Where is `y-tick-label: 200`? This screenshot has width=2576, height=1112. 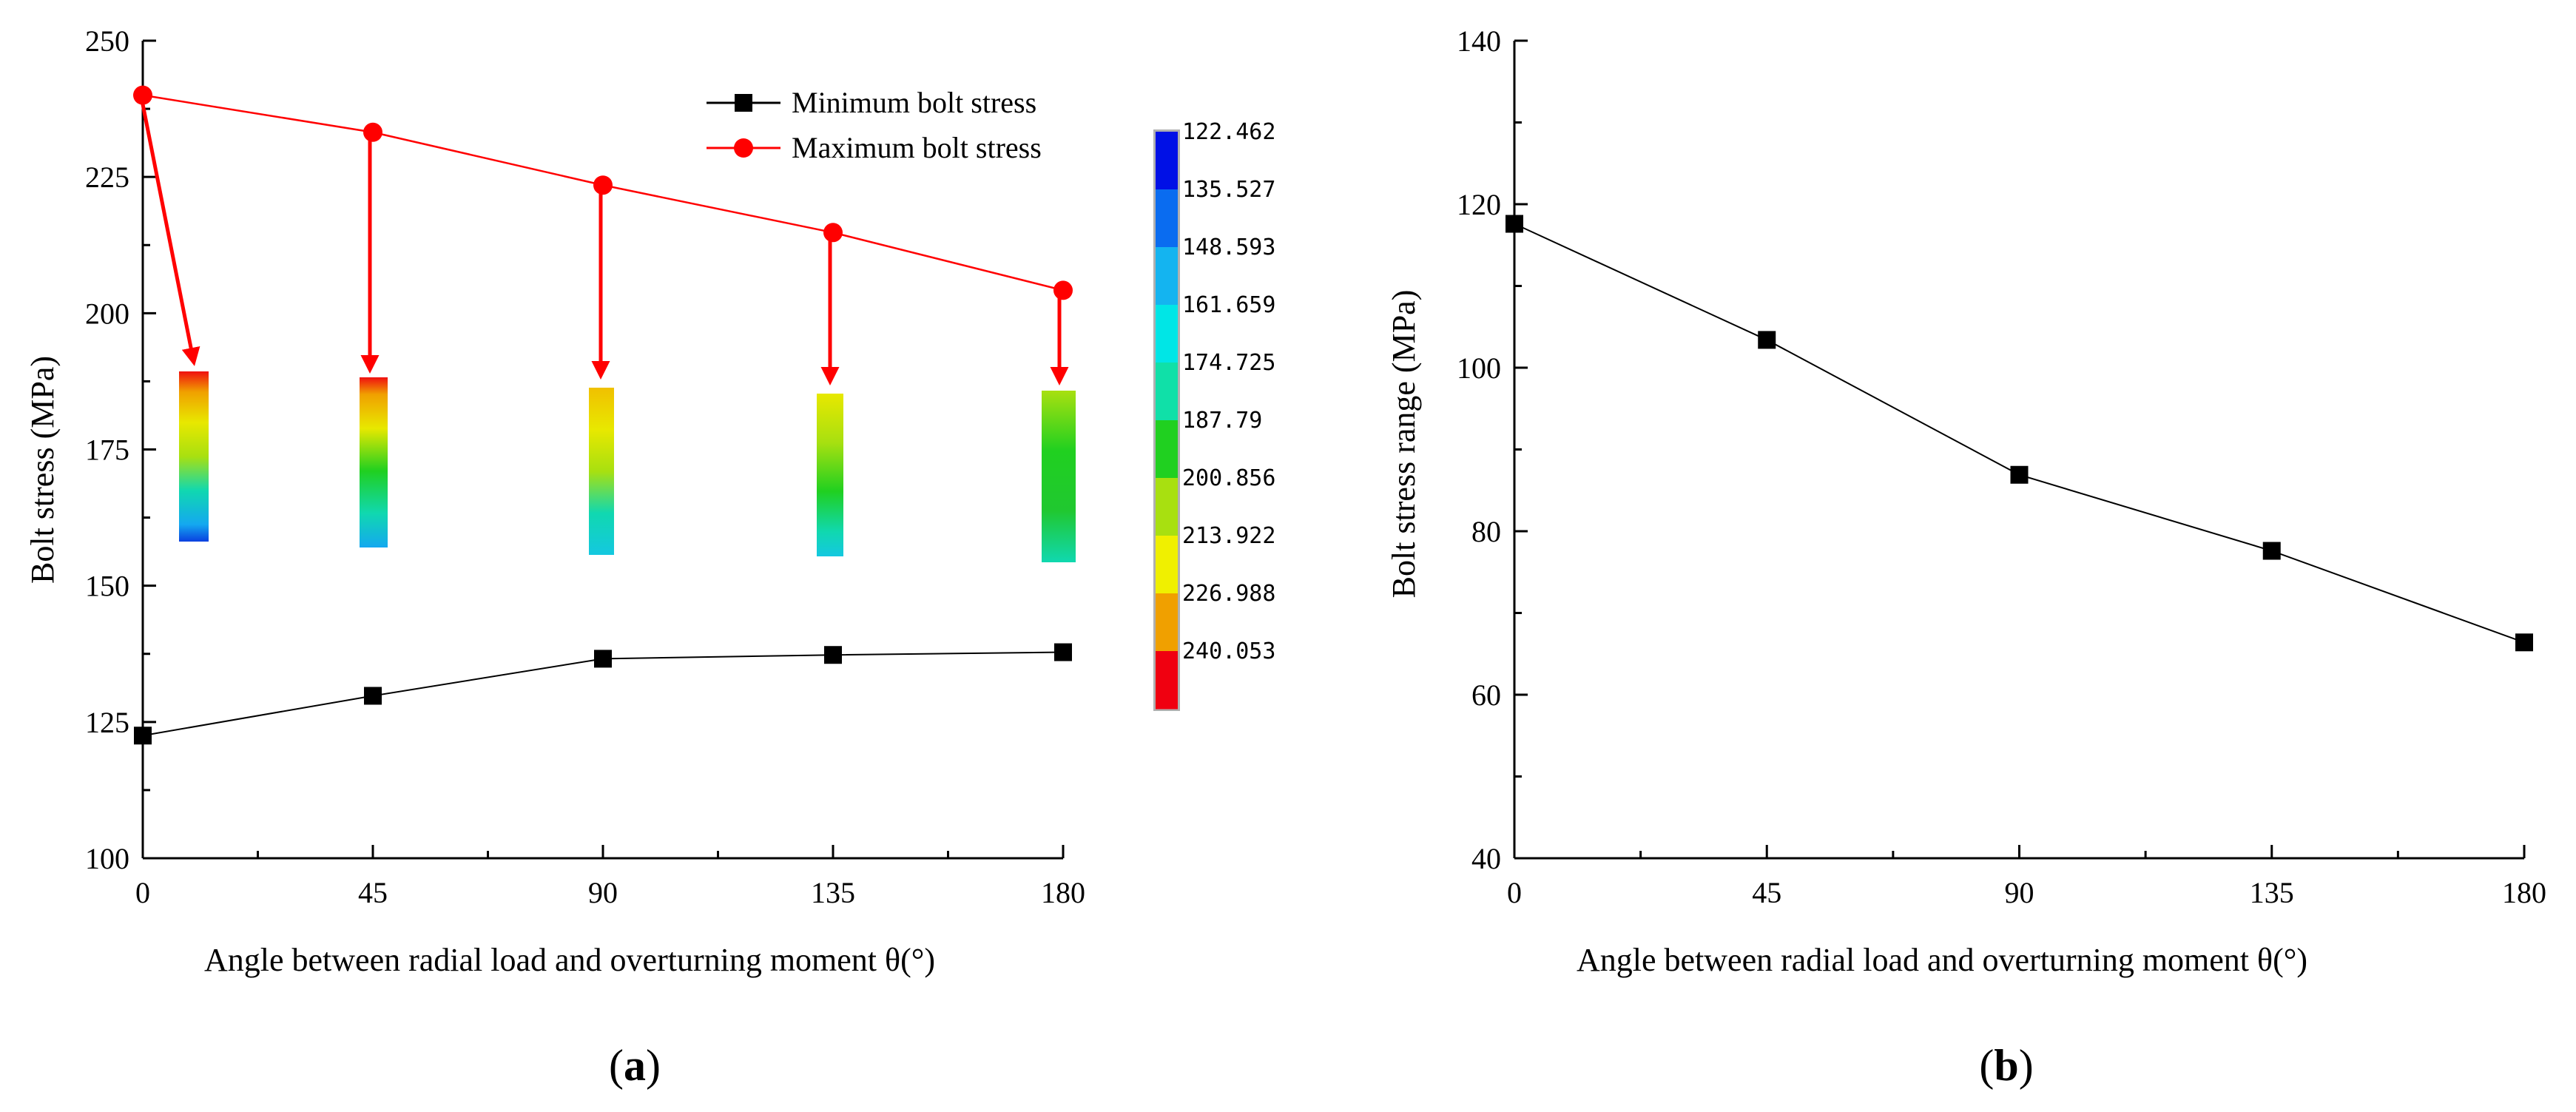
y-tick-label: 200 is located at coordinates (107, 313).